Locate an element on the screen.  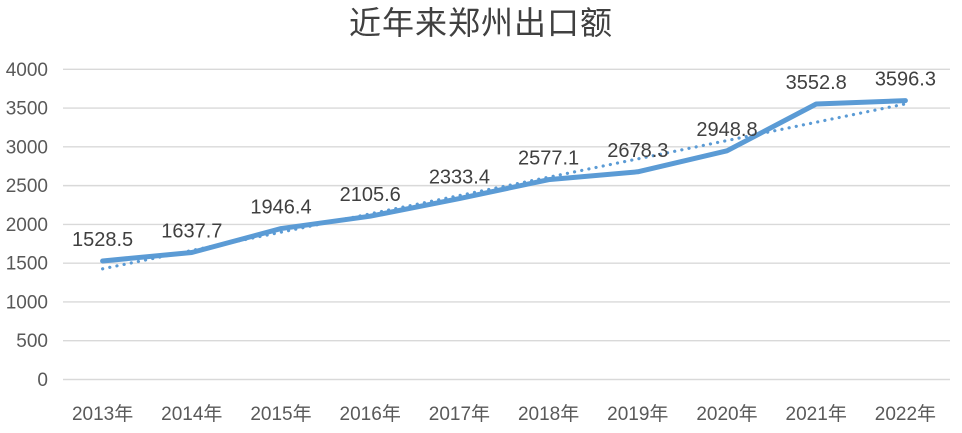
y-axis-tick-label: 1500 is located at coordinates (27, 264).